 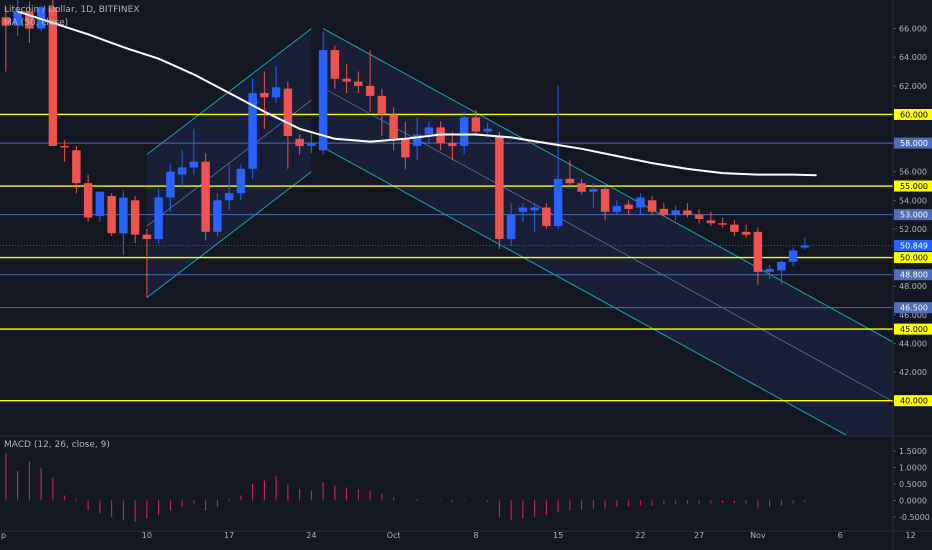 I want to click on level-tag-label: 48.800, so click(x=914, y=275).